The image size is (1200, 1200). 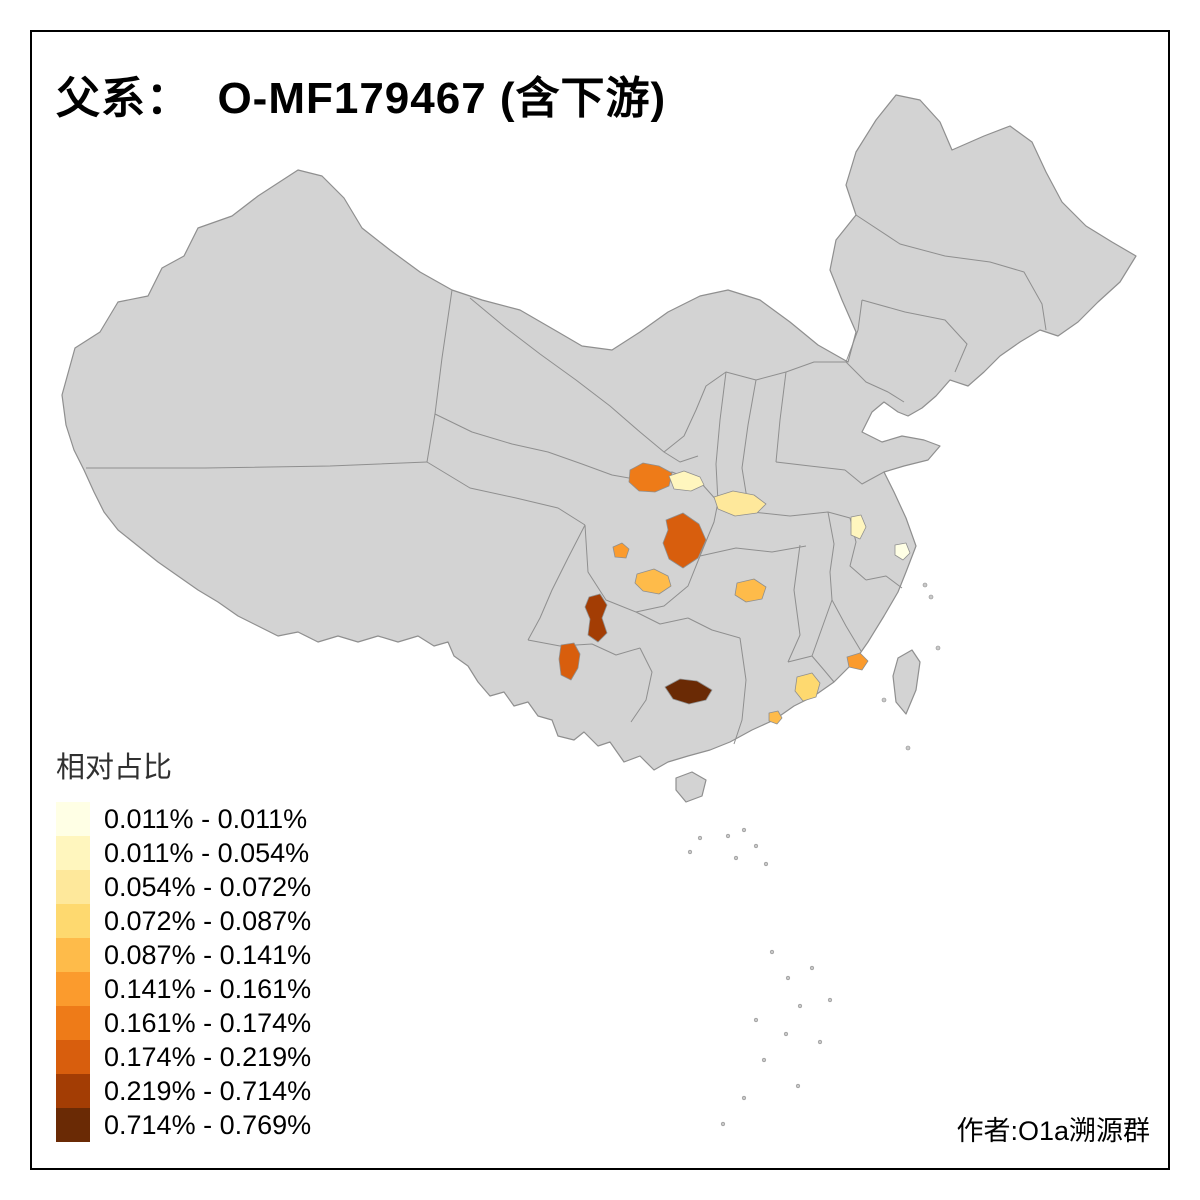 What do you see at coordinates (208, 920) in the screenshot?
I see `legend-label: 0.072% - 0.087%` at bounding box center [208, 920].